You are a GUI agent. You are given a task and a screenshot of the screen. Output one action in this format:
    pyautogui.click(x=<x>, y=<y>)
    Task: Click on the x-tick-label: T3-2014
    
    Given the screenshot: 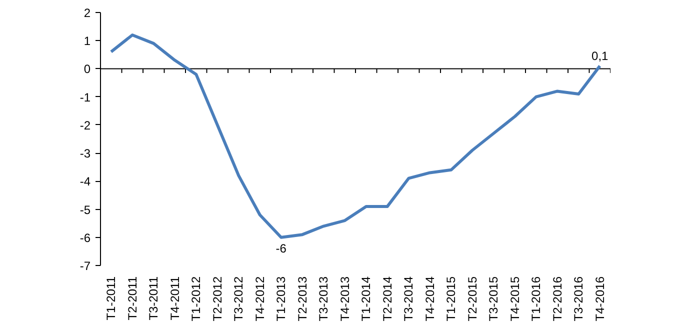 What is the action you would take?
    pyautogui.click(x=409, y=299)
    